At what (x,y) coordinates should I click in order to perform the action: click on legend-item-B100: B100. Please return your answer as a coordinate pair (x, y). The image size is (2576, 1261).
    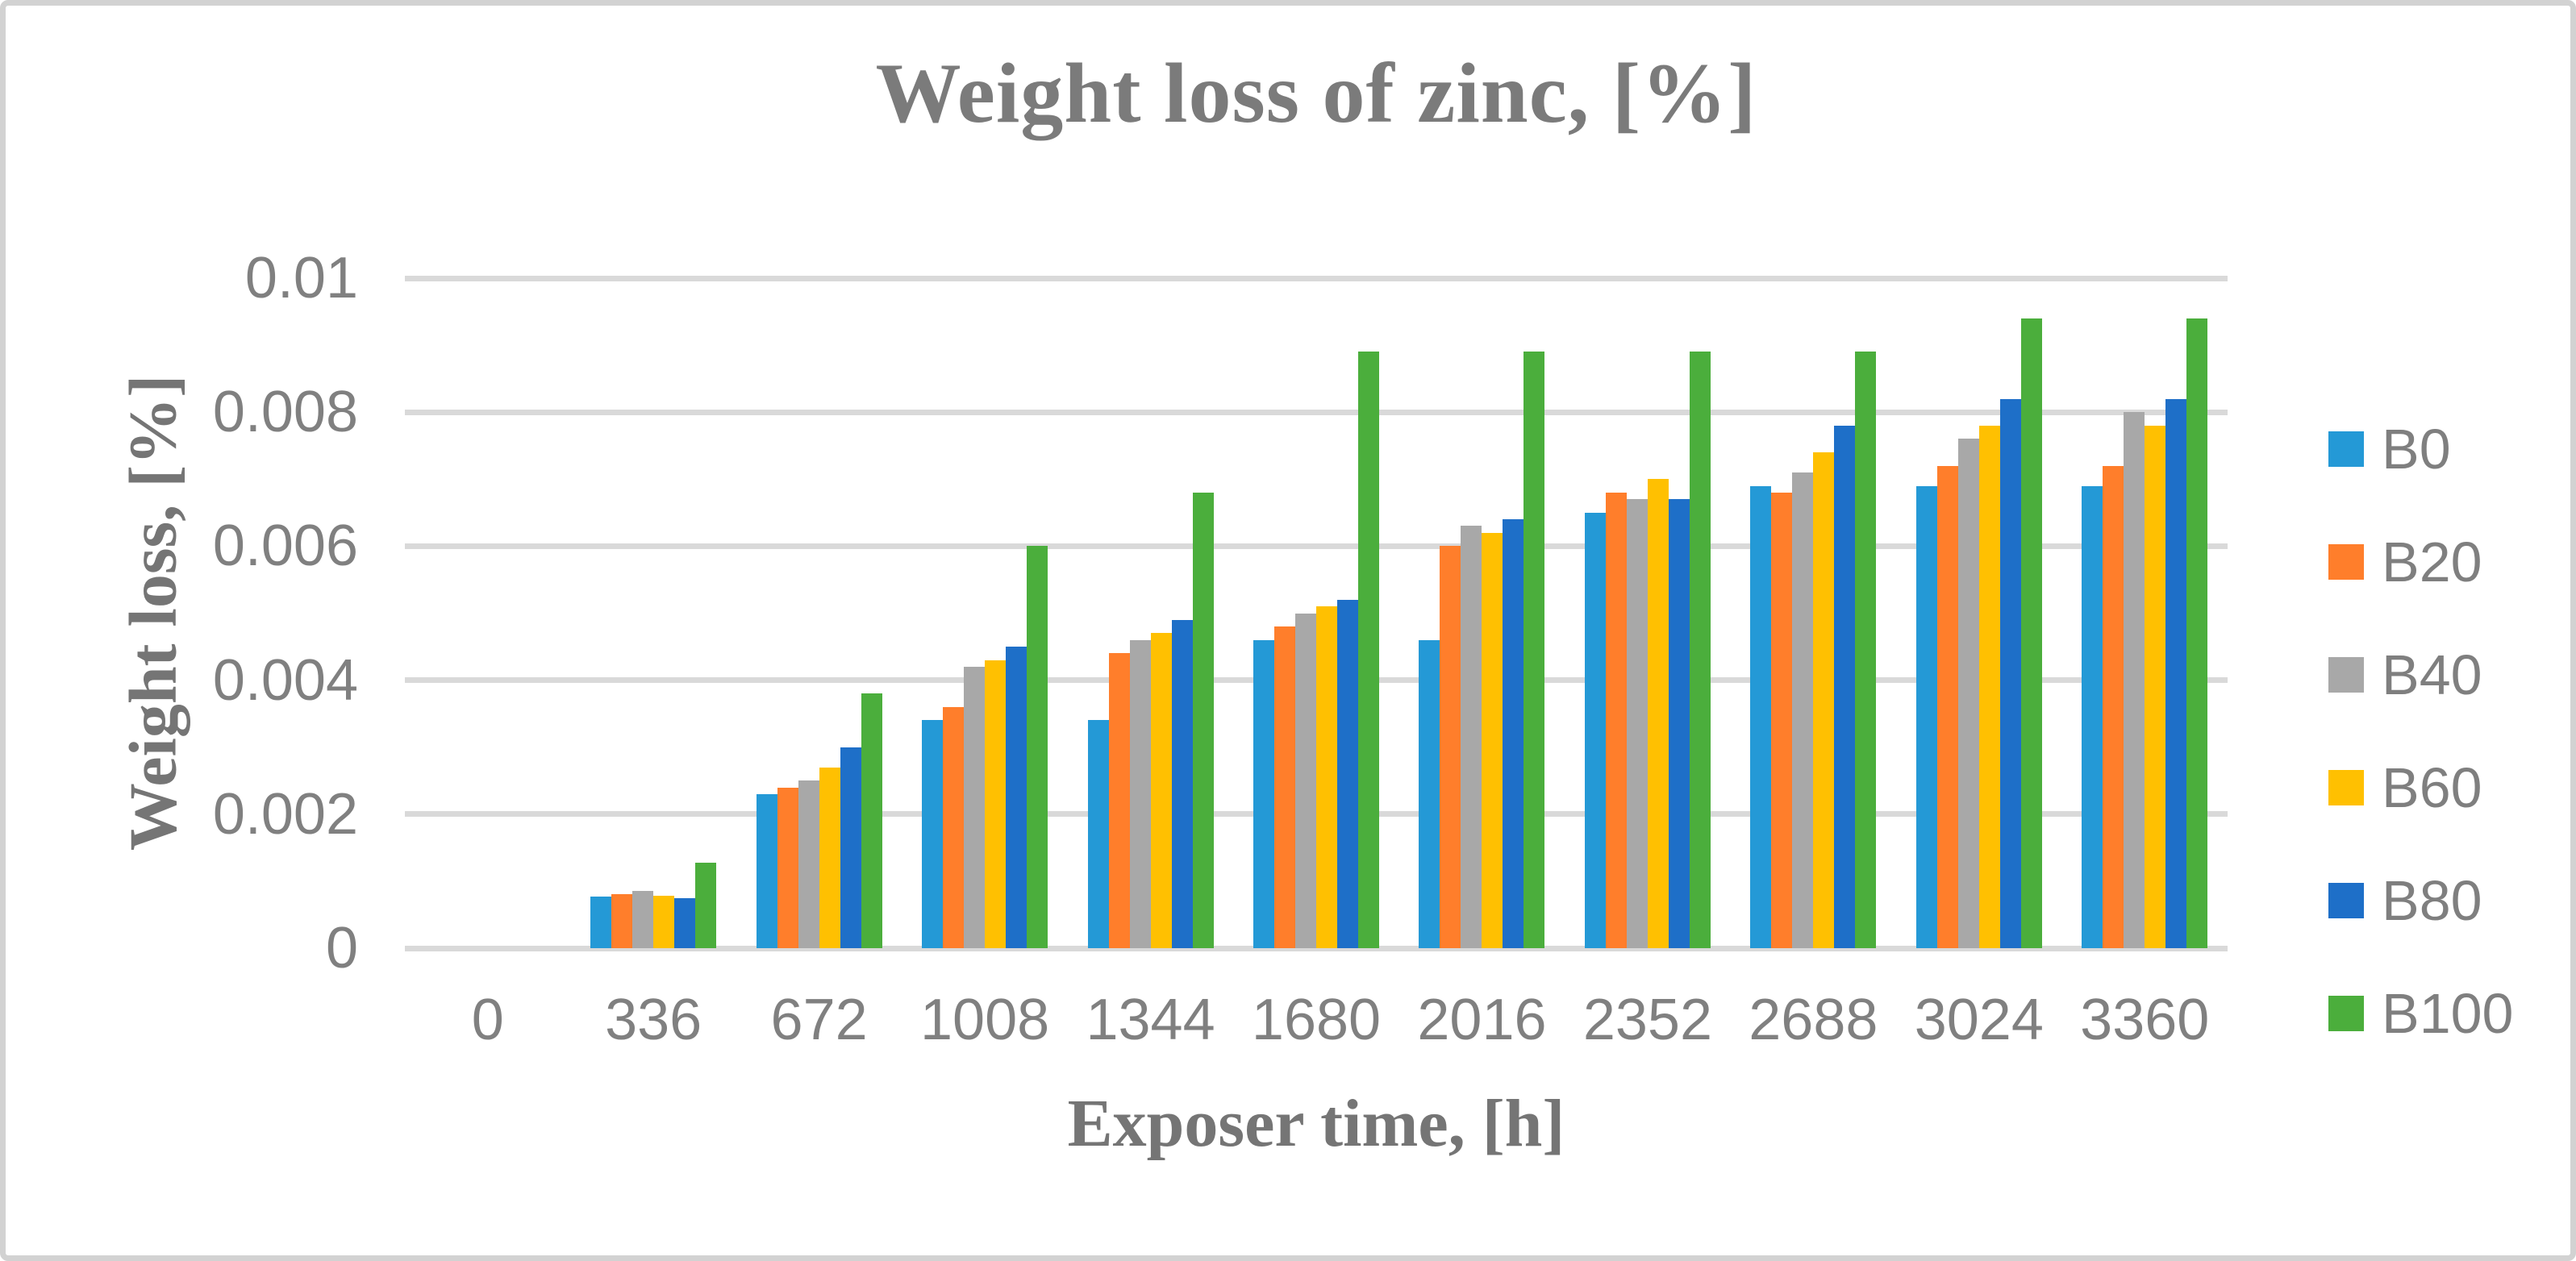
    Looking at the image, I should click on (2420, 1013).